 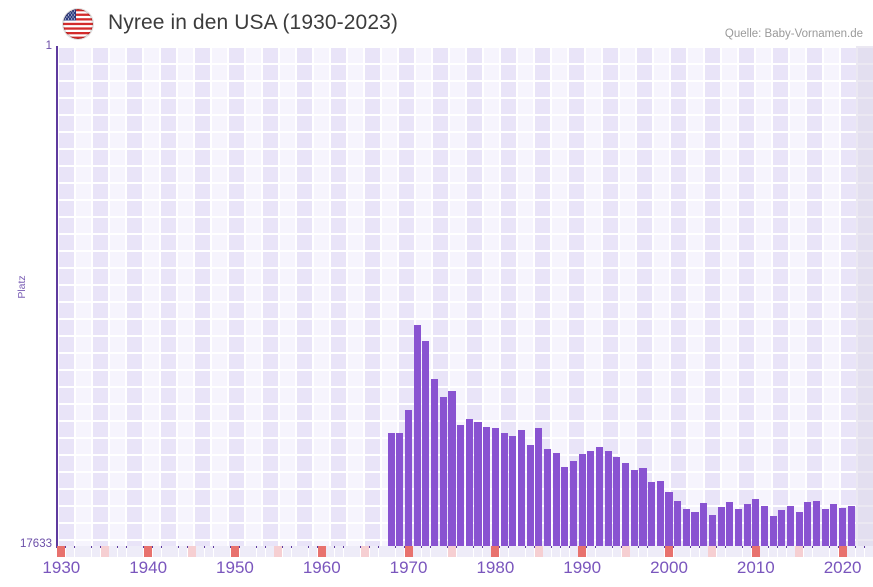 I want to click on x-axis-mark-2015, so click(x=799, y=551).